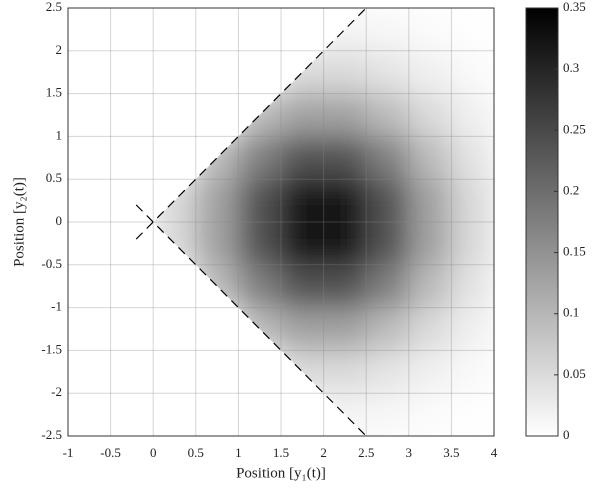  Describe the element at coordinates (54, 92) in the screenshot. I see `y-tick-label: 1.5` at that location.